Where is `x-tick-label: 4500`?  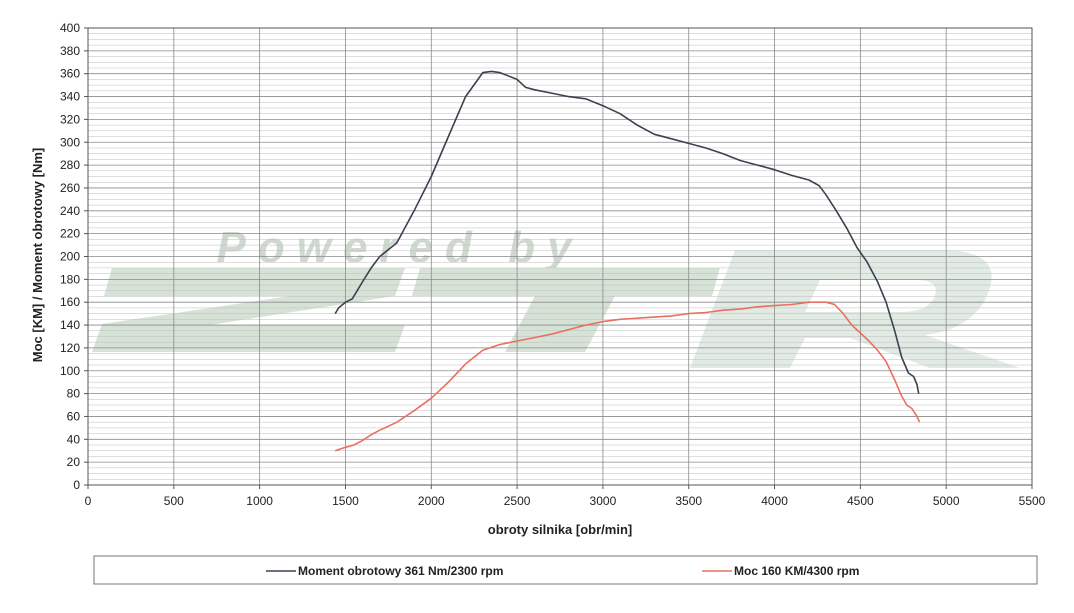
x-tick-label: 4500 is located at coordinates (860, 501).